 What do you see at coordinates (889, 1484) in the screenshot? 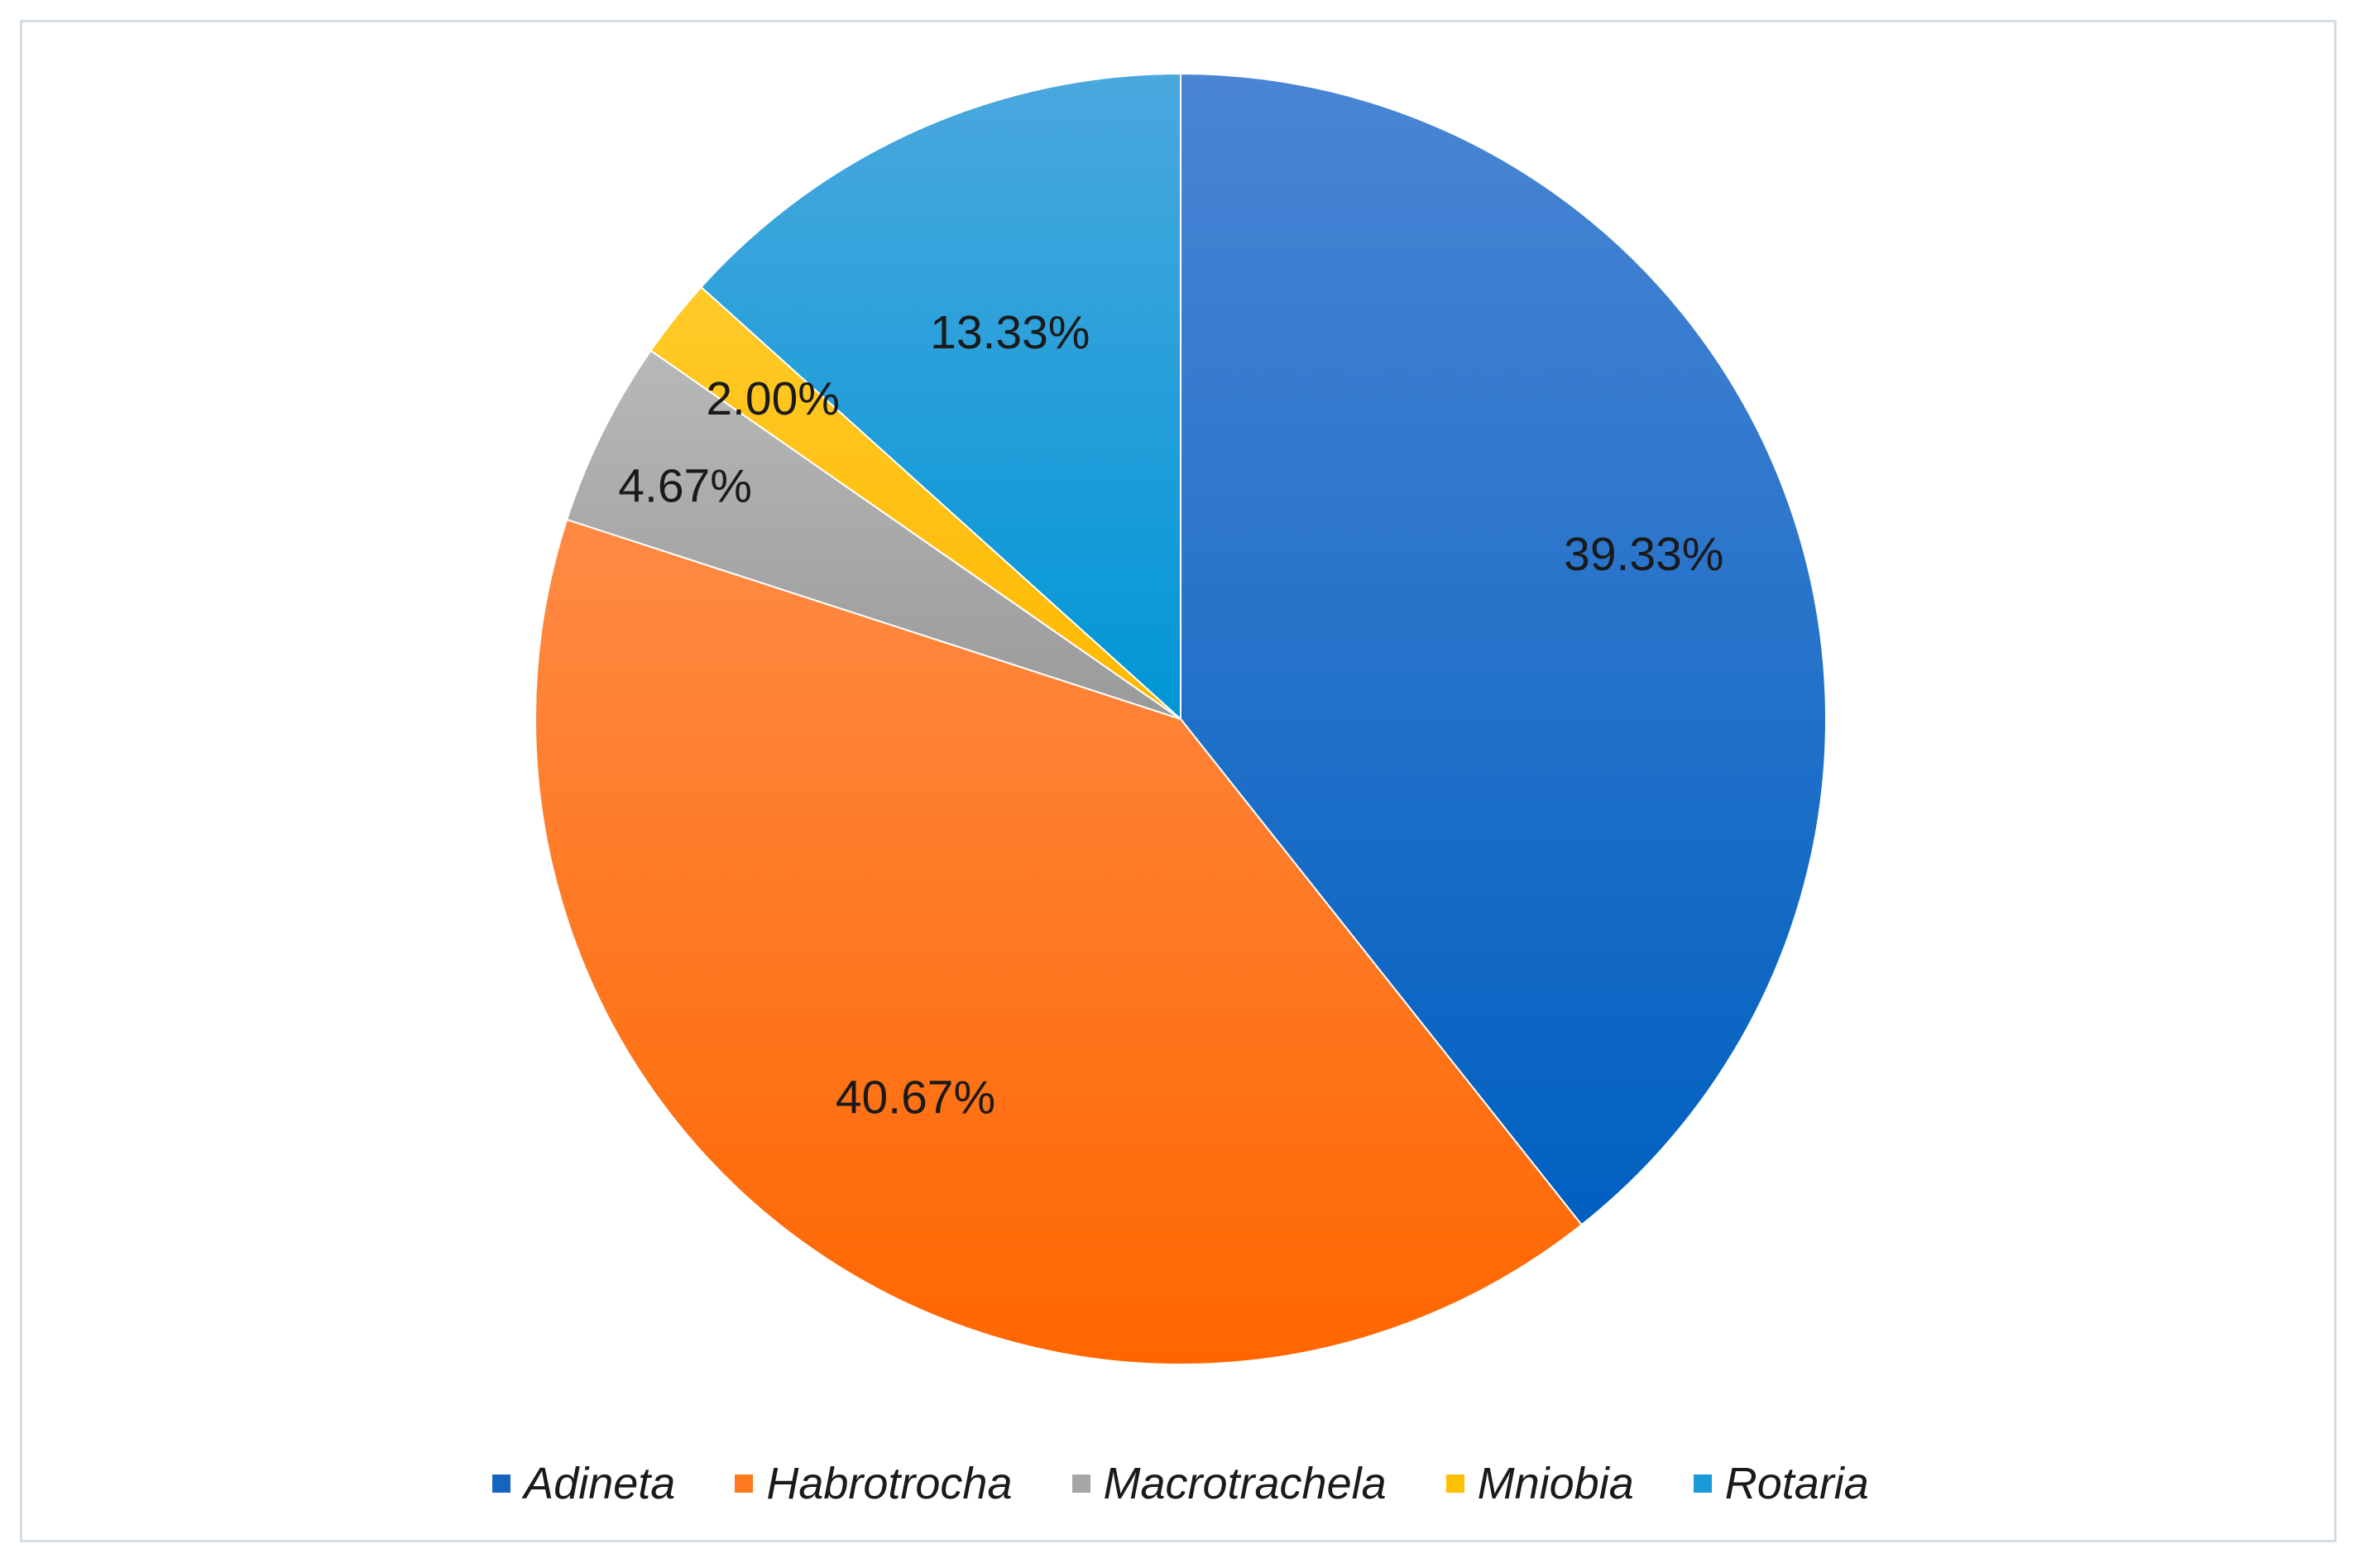
I see `legend-label-habrotrocha: Habrotrocha` at bounding box center [889, 1484].